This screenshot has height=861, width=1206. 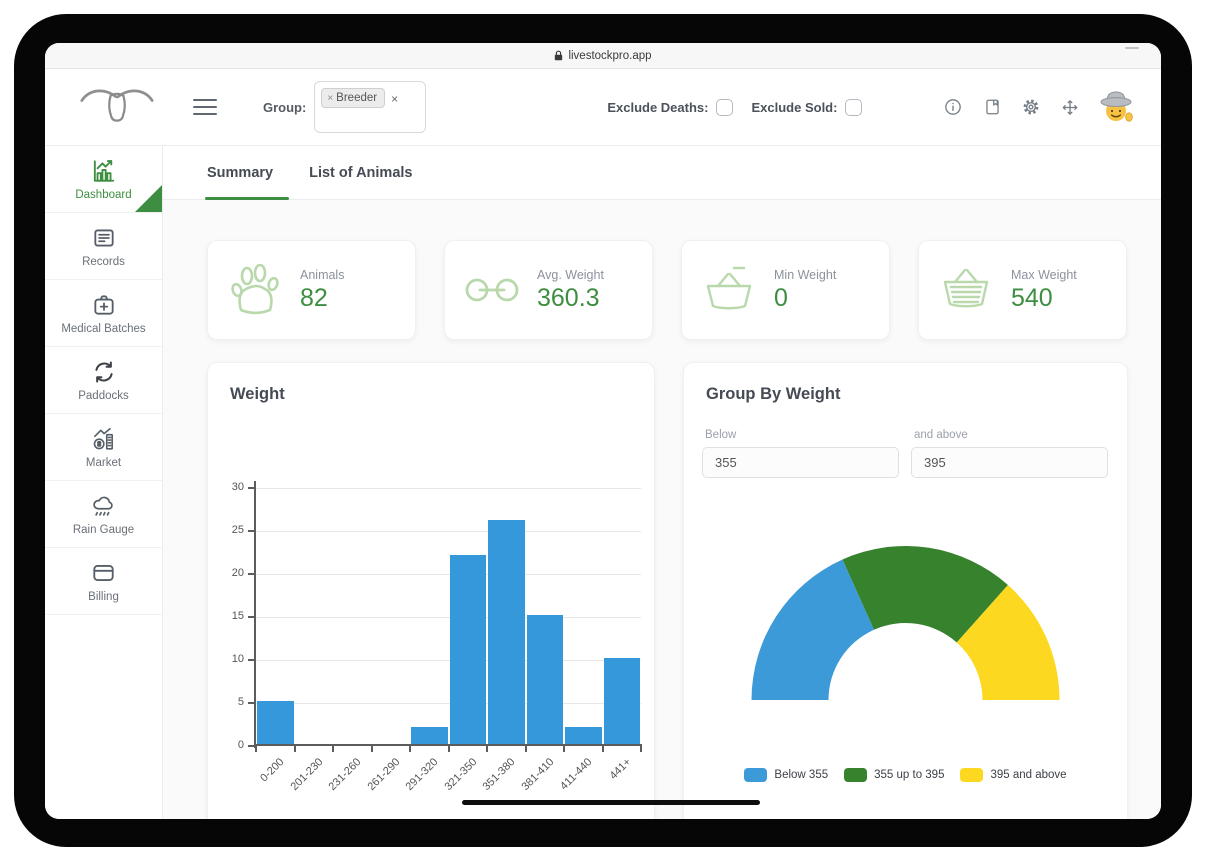 I want to click on exclude-sold-checkbox, so click(x=854, y=107).